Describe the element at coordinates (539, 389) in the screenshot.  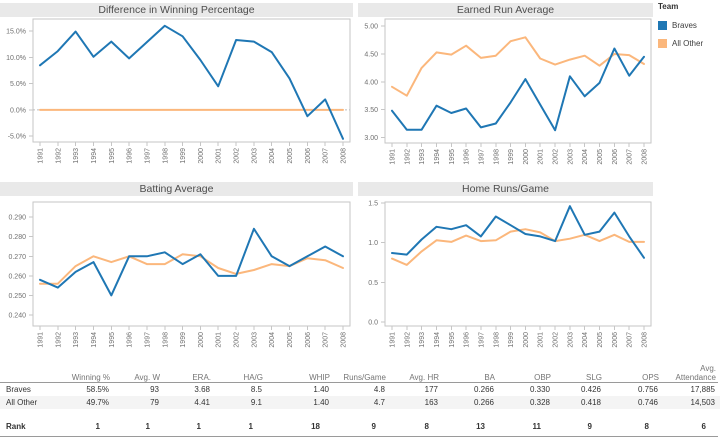
I see `table-cell: 0.330` at that location.